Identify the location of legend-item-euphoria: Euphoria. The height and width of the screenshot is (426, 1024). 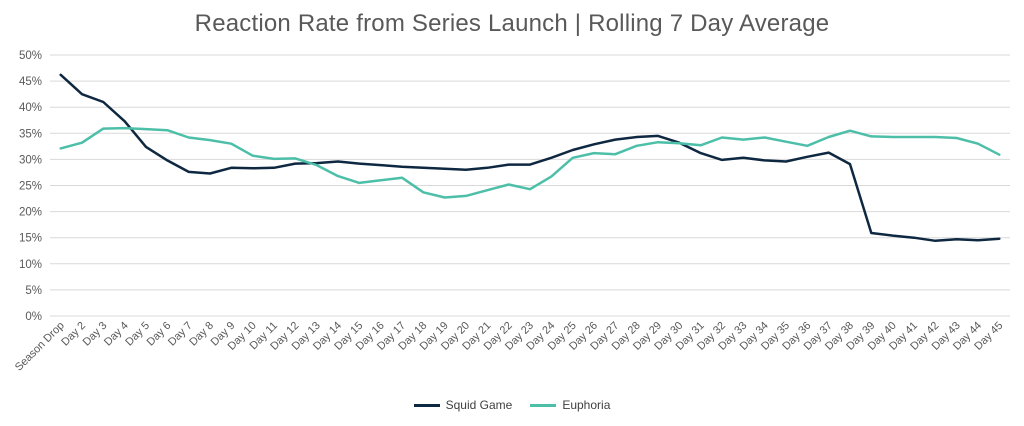
(570, 405).